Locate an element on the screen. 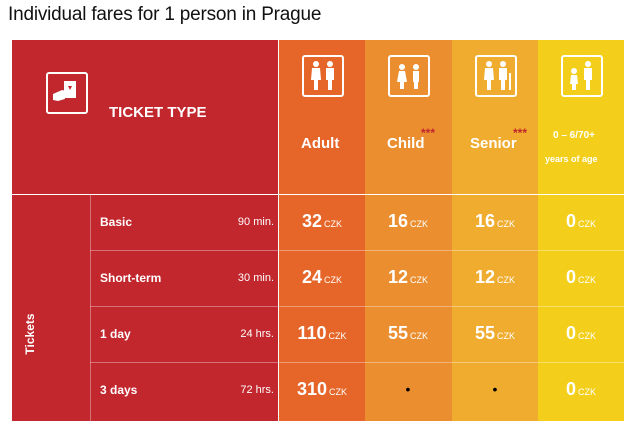 This screenshot has width=640, height=423. row-duration: 90 min. is located at coordinates (255, 222).